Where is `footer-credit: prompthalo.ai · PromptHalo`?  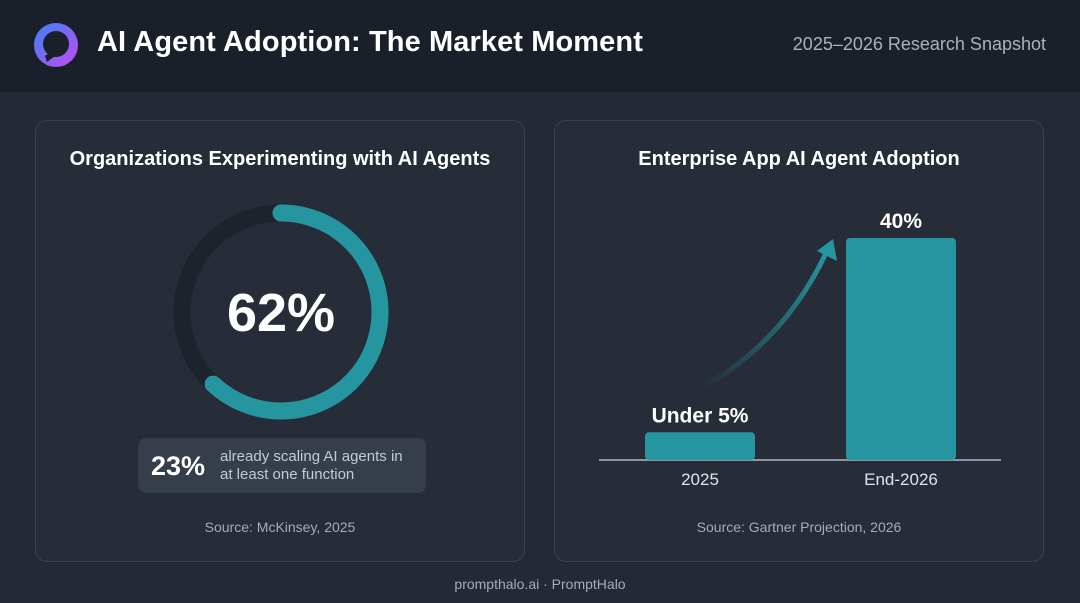 footer-credit: prompthalo.ai · PromptHalo is located at coordinates (540, 584).